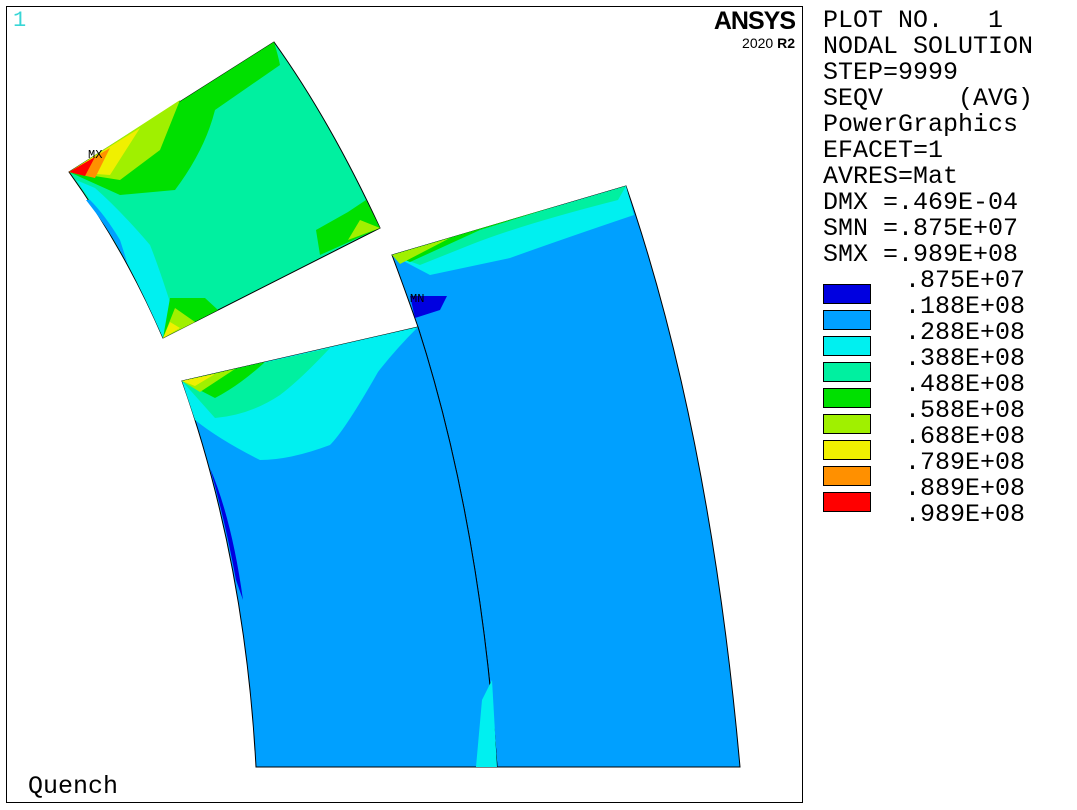 Image resolution: width=1077 pixels, height=810 pixels. What do you see at coordinates (965, 358) in the screenshot?
I see `legend-value: .388E+08` at bounding box center [965, 358].